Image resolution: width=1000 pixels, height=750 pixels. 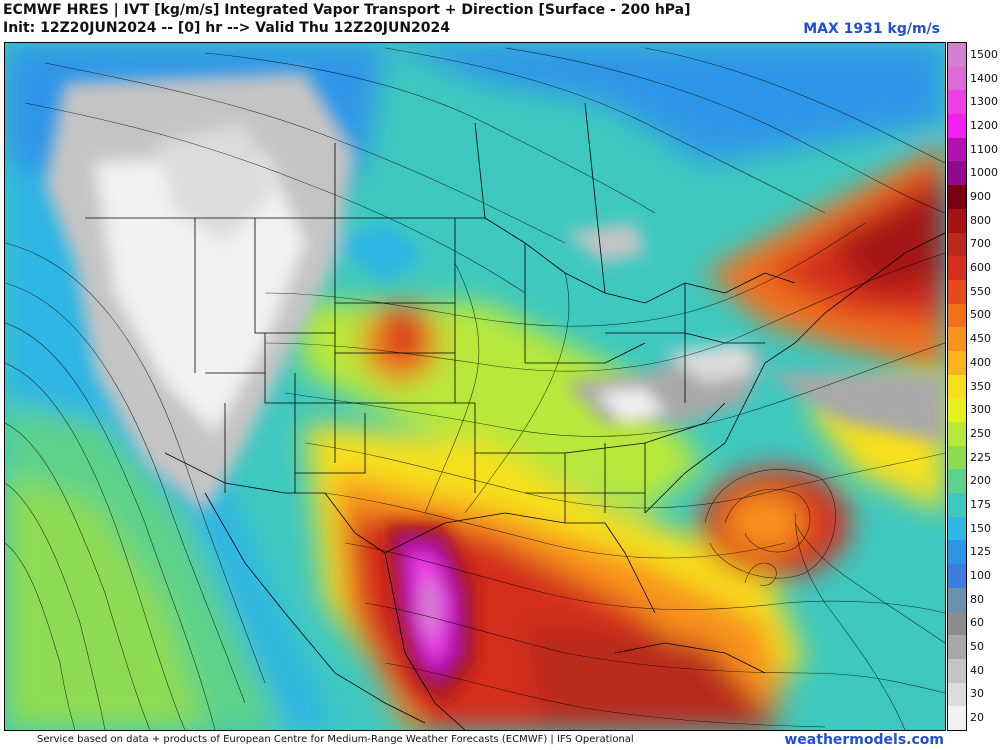 What do you see at coordinates (980, 315) in the screenshot?
I see `colorbar-tick-label: 500` at bounding box center [980, 315].